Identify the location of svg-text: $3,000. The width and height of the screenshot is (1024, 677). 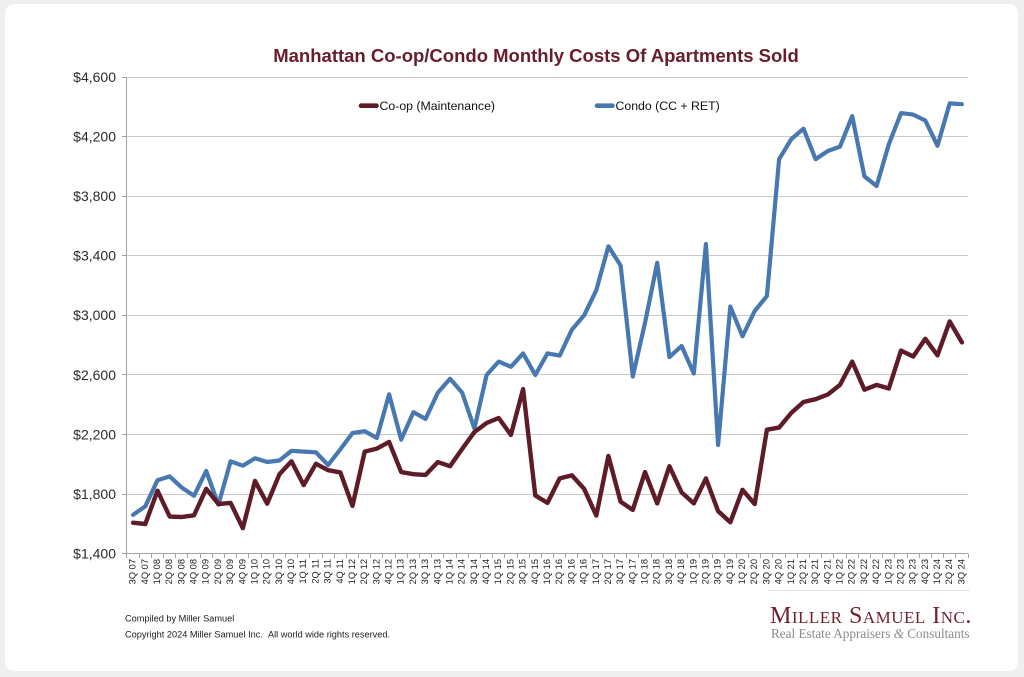
(94, 315).